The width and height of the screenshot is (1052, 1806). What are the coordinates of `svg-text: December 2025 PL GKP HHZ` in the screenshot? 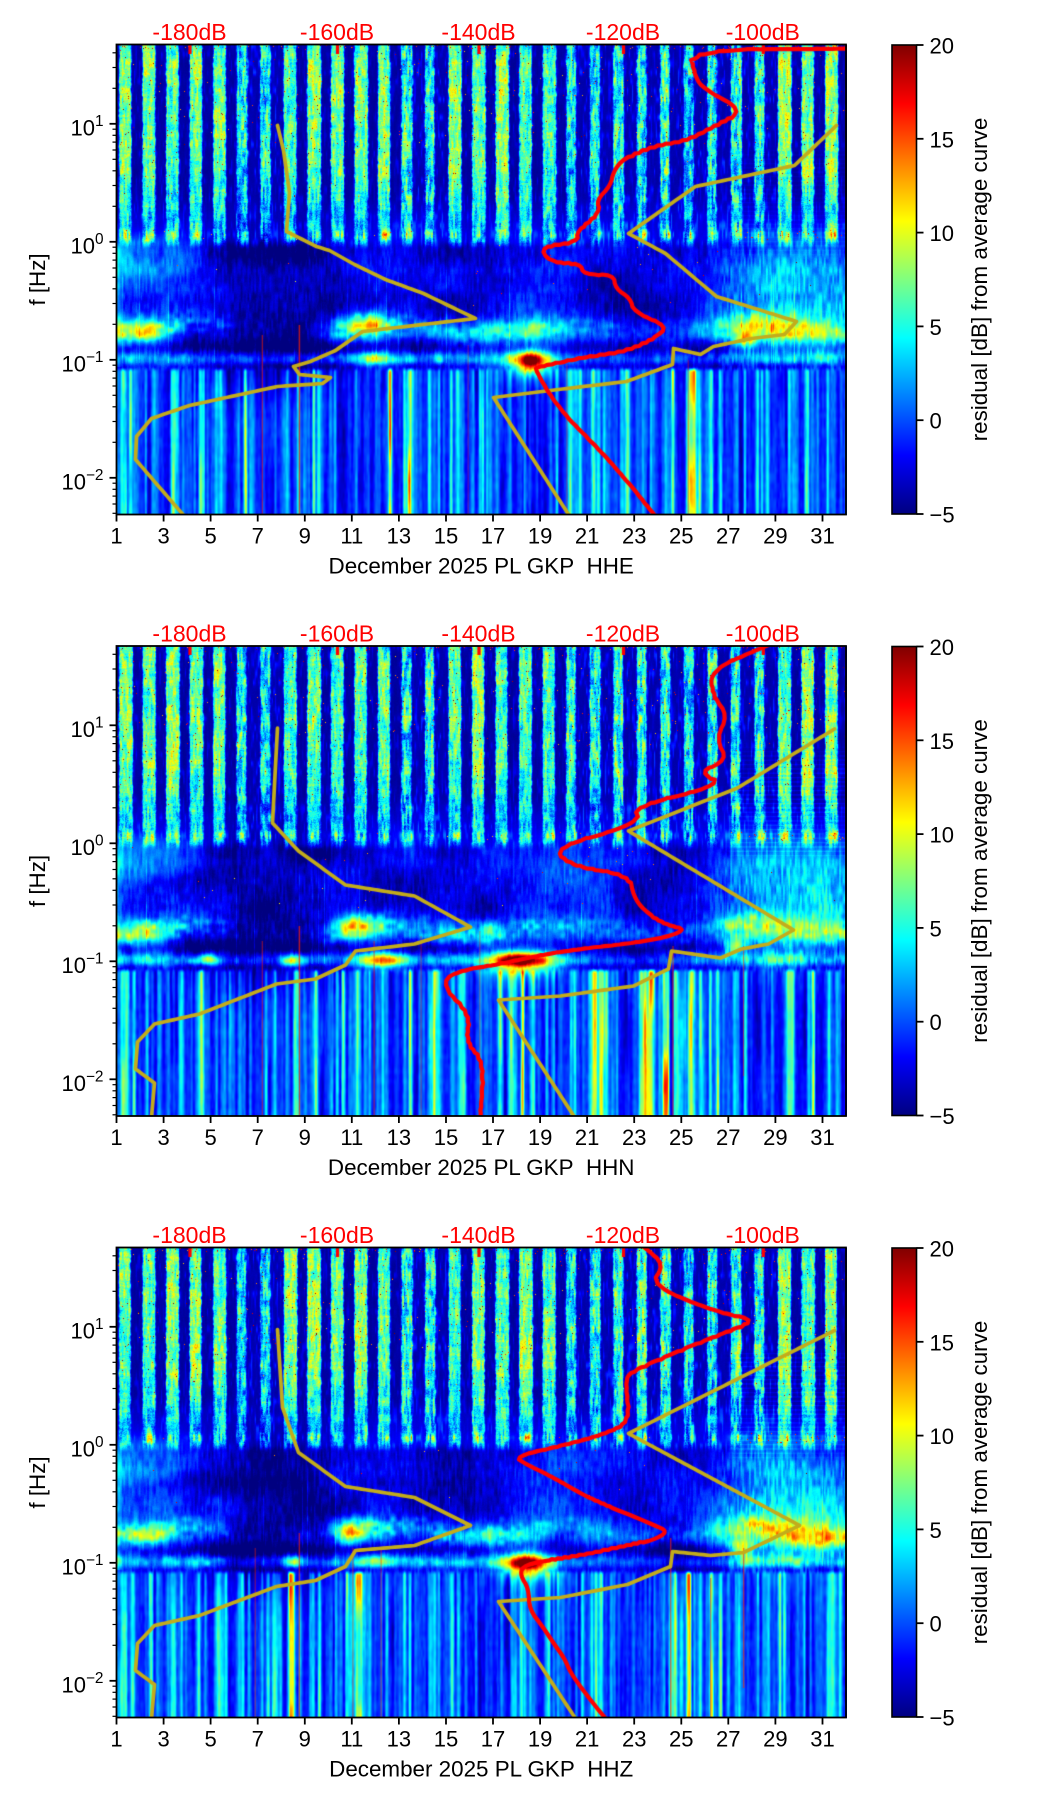 It's located at (481, 1769).